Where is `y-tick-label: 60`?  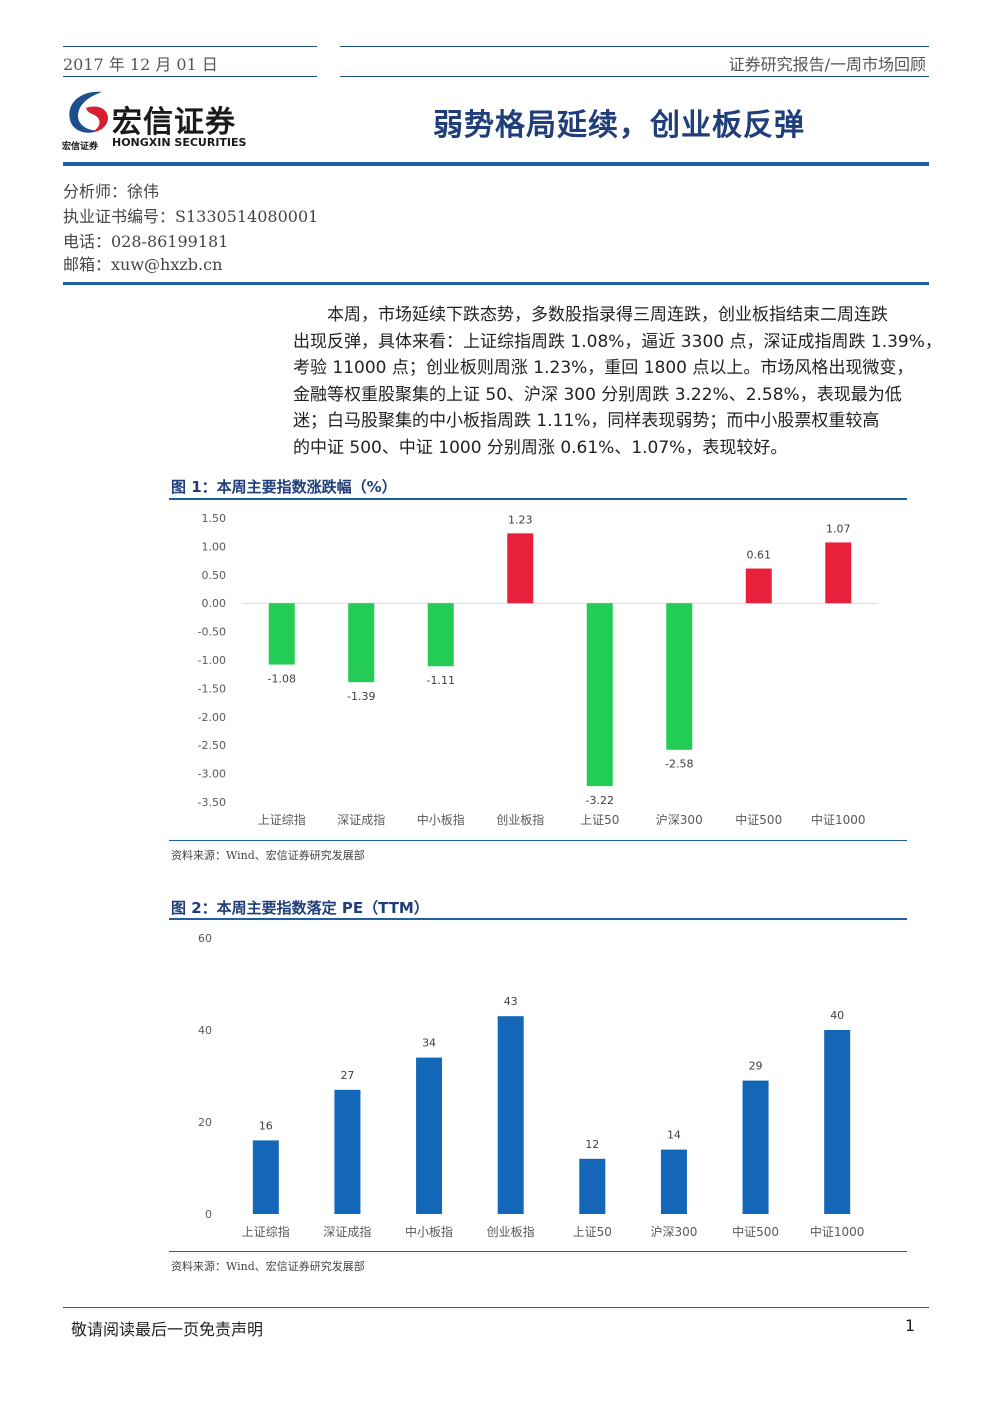 y-tick-label: 60 is located at coordinates (205, 938).